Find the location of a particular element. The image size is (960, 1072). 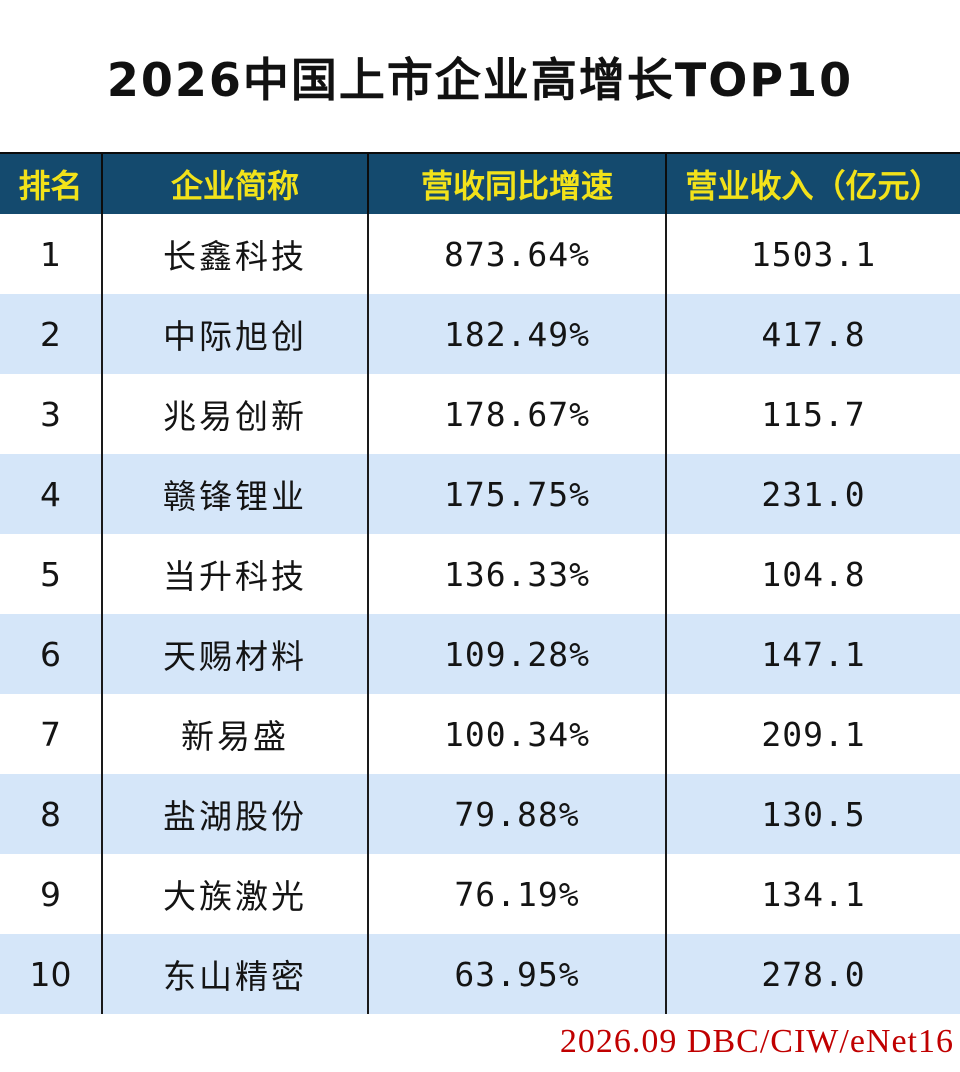

rank-cell: 4 is located at coordinates (51, 494).